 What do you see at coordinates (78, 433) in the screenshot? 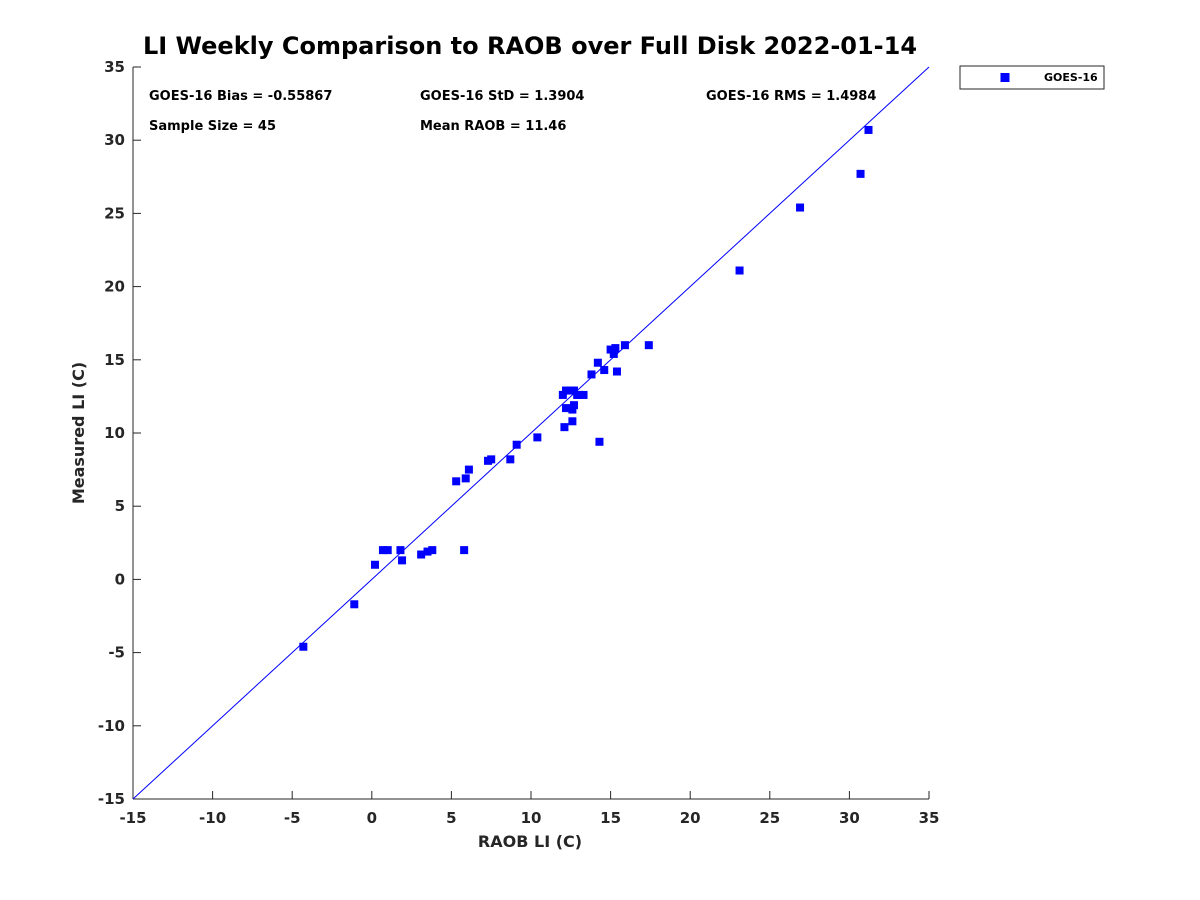
I see `y-axis-label: Measured LI (C)` at bounding box center [78, 433].